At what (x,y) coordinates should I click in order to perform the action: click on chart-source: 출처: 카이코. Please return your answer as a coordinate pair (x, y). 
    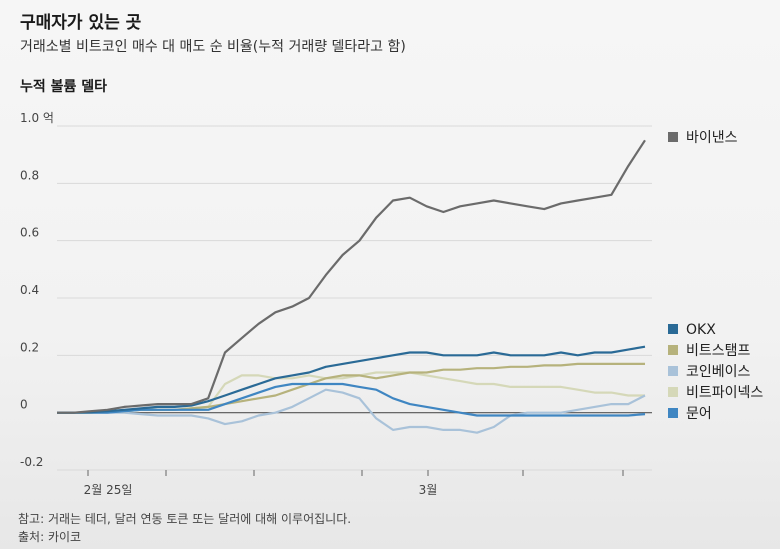
    Looking at the image, I should click on (50, 537).